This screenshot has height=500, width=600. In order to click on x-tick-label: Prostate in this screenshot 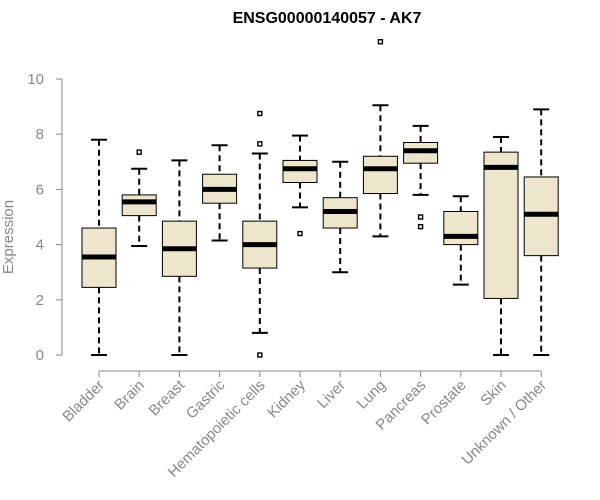, I will do `click(444, 403)`.